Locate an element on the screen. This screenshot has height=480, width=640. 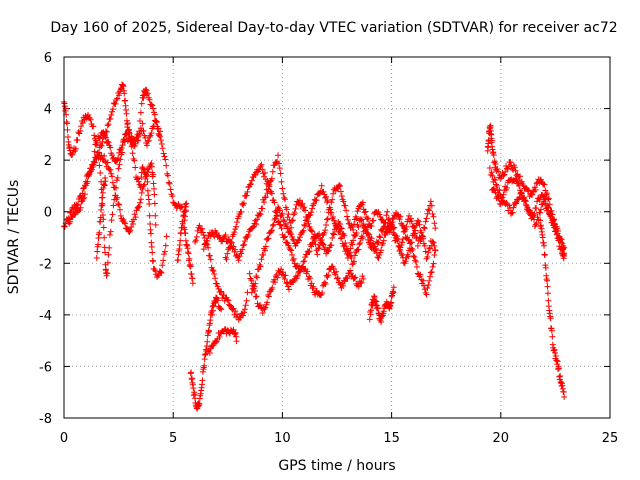
y-tick-label: 4 is located at coordinates (48, 110).